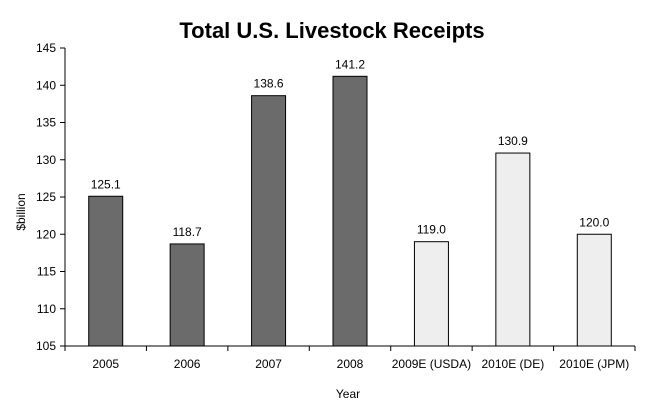 The image size is (659, 409). I want to click on x-tick-label: 2010E (JPM), so click(594, 364).